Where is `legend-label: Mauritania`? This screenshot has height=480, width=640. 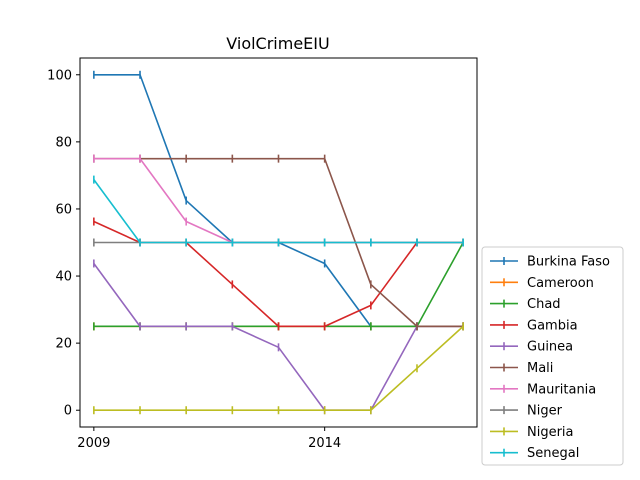 legend-label: Mauritania is located at coordinates (561, 389).